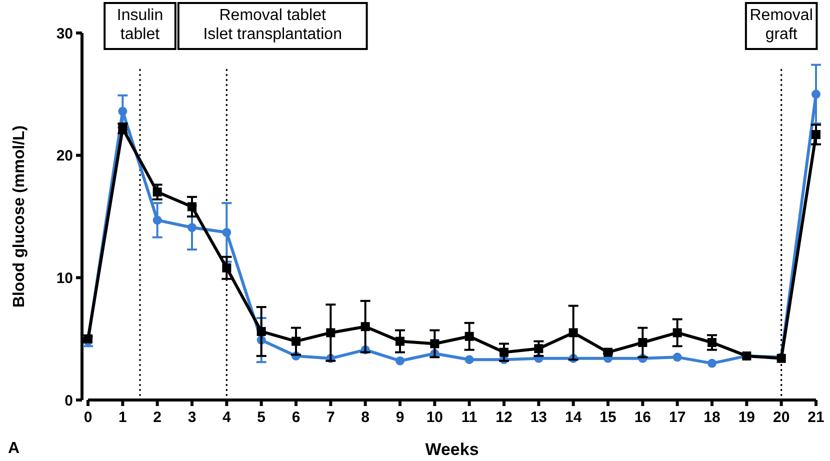 This screenshot has height=461, width=830. I want to click on ref-line-label: Removal tablet Islet transplantation, so click(272, 25).